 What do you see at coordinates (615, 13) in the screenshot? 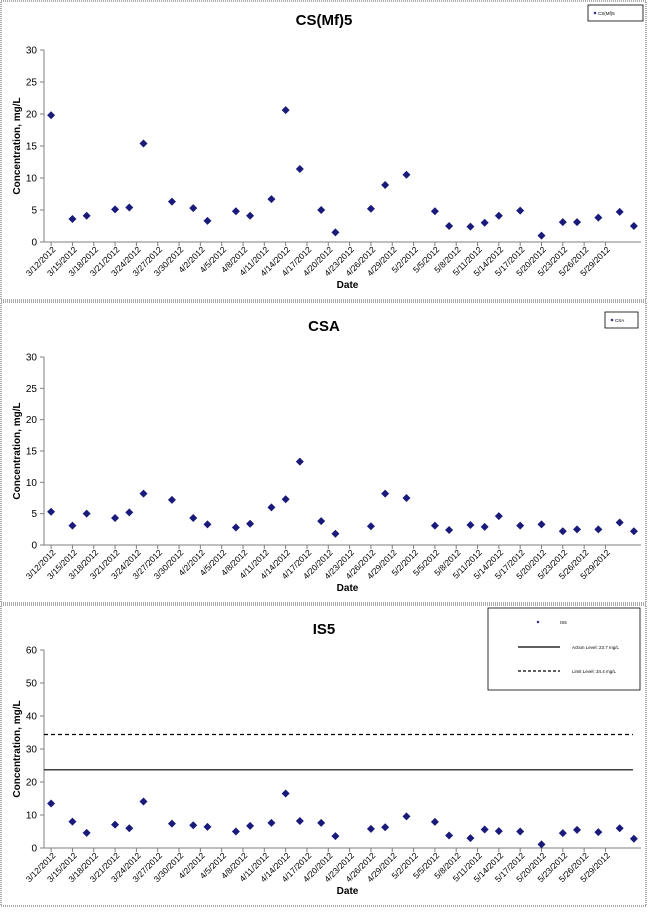
I see `legend: CS(Mf)5` at bounding box center [615, 13].